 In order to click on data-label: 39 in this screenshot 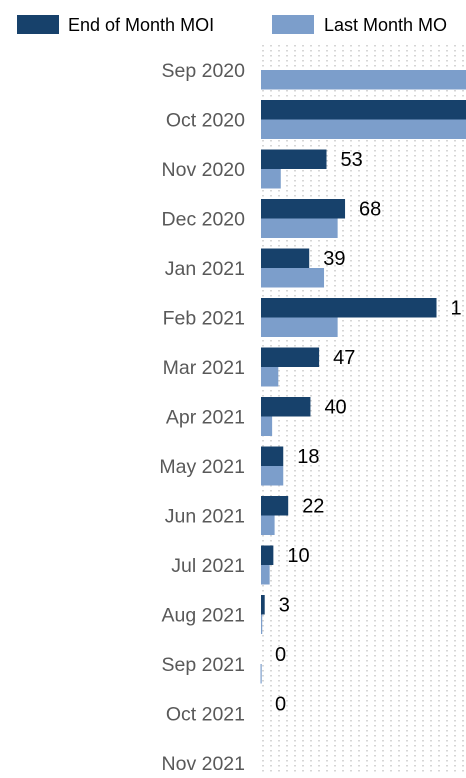, I will do `click(334, 259)`.